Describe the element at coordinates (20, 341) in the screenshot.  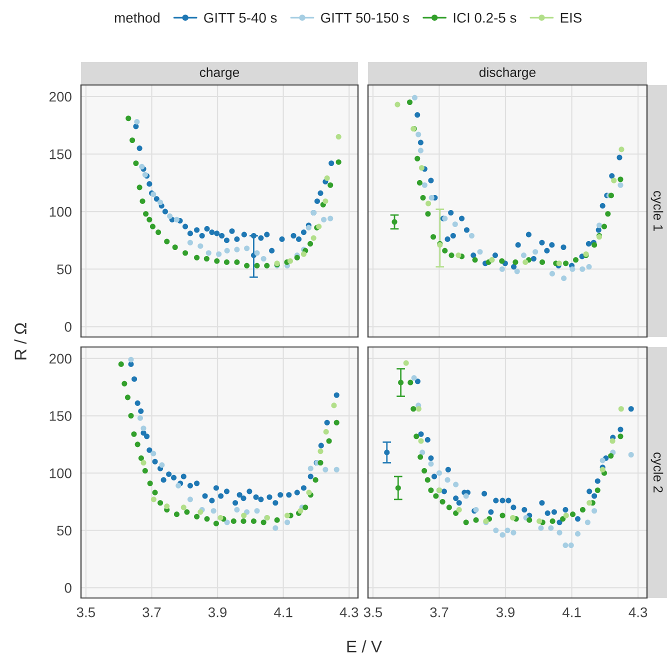
I see `y-axis-title: R / Ω` at that location.